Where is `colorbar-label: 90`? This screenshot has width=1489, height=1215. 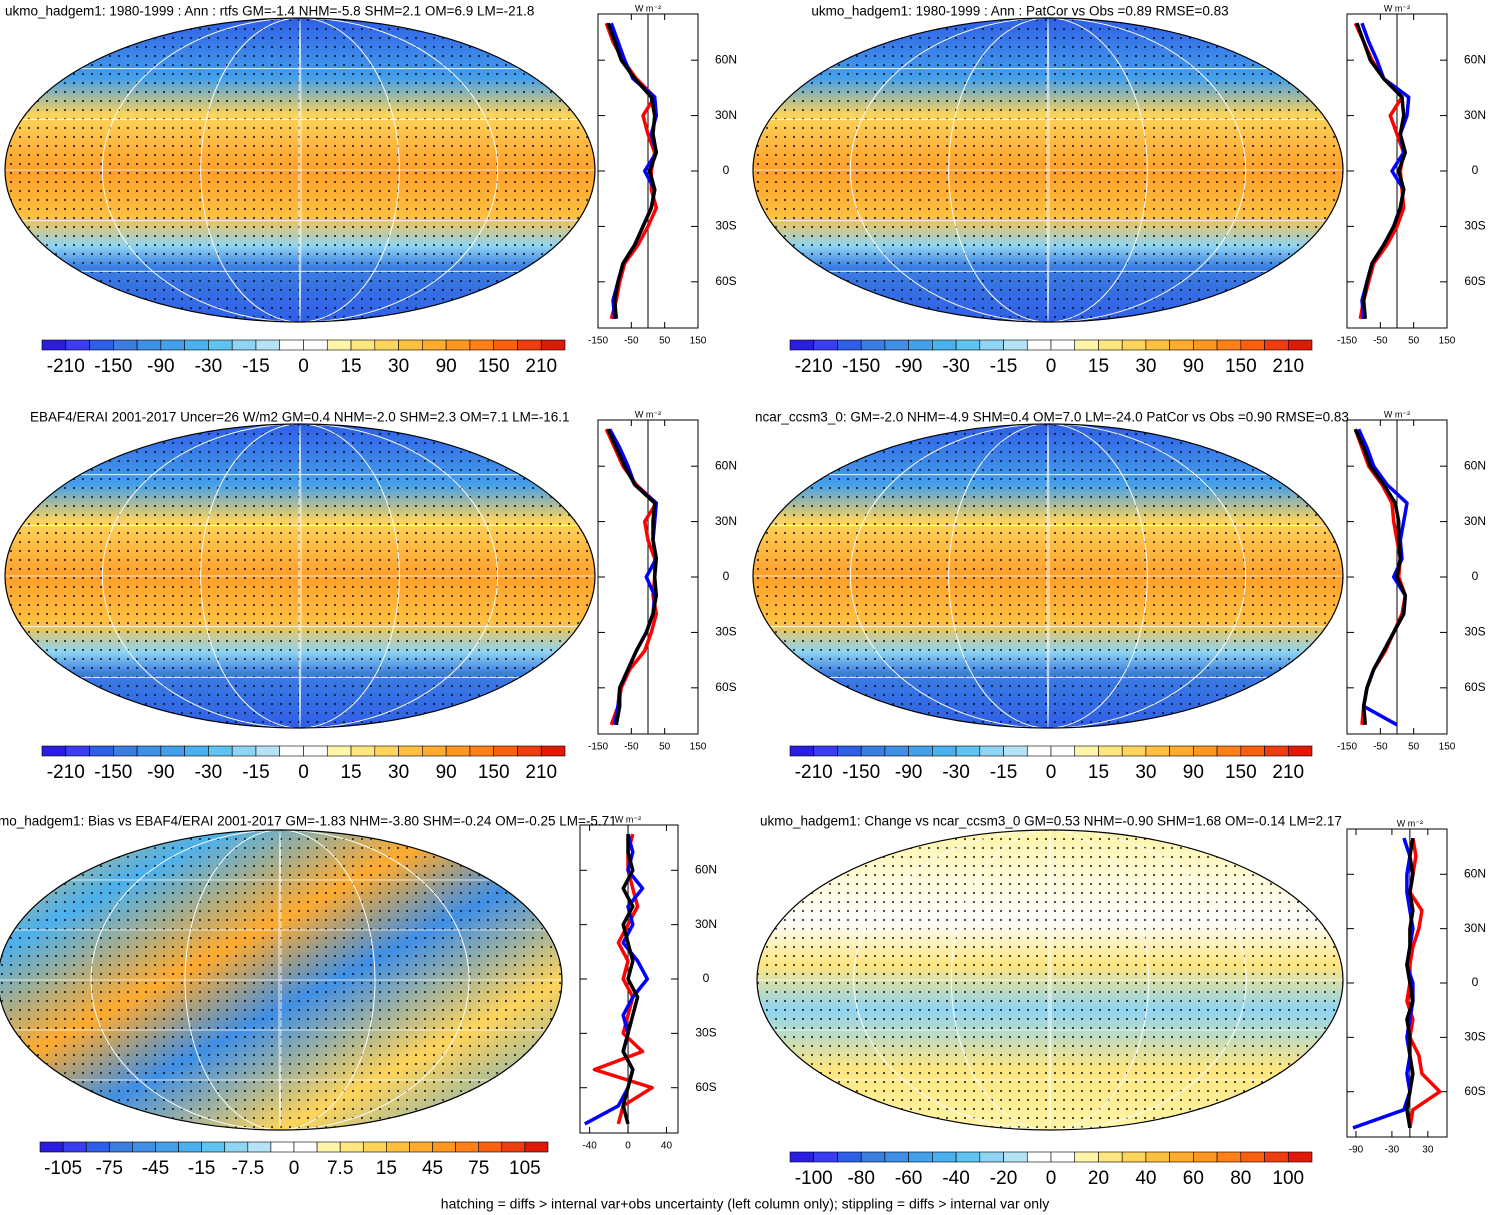 colorbar-label: 90 is located at coordinates (446, 366).